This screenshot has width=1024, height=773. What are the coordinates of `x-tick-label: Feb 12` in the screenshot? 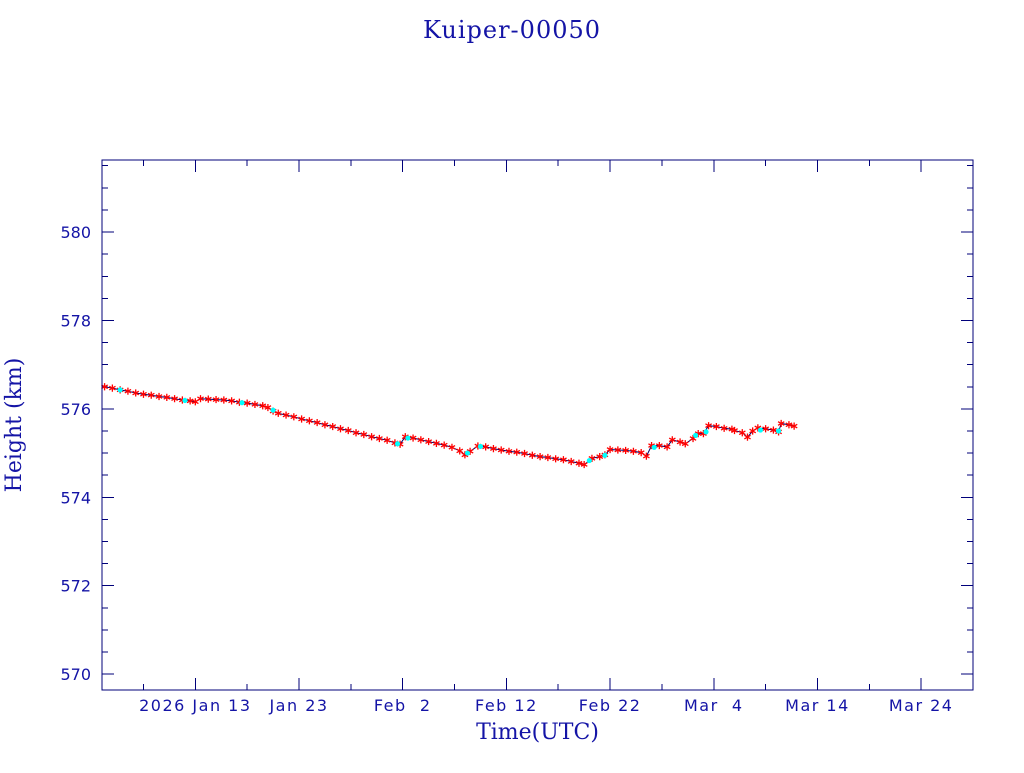 It's located at (506, 705).